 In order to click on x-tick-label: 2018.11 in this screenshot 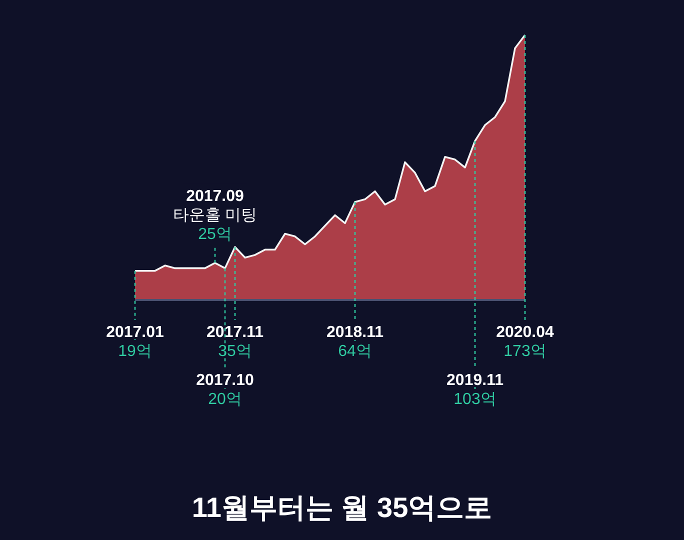, I will do `click(355, 332)`.